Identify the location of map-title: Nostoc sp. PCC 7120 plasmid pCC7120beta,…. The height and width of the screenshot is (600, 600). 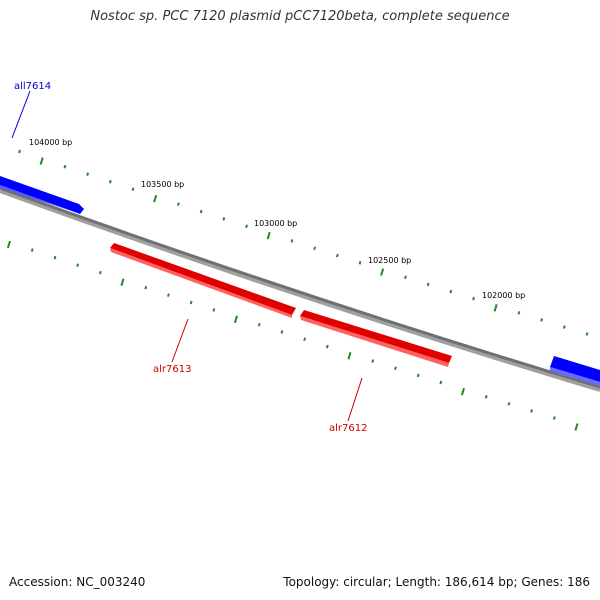
(300, 16).